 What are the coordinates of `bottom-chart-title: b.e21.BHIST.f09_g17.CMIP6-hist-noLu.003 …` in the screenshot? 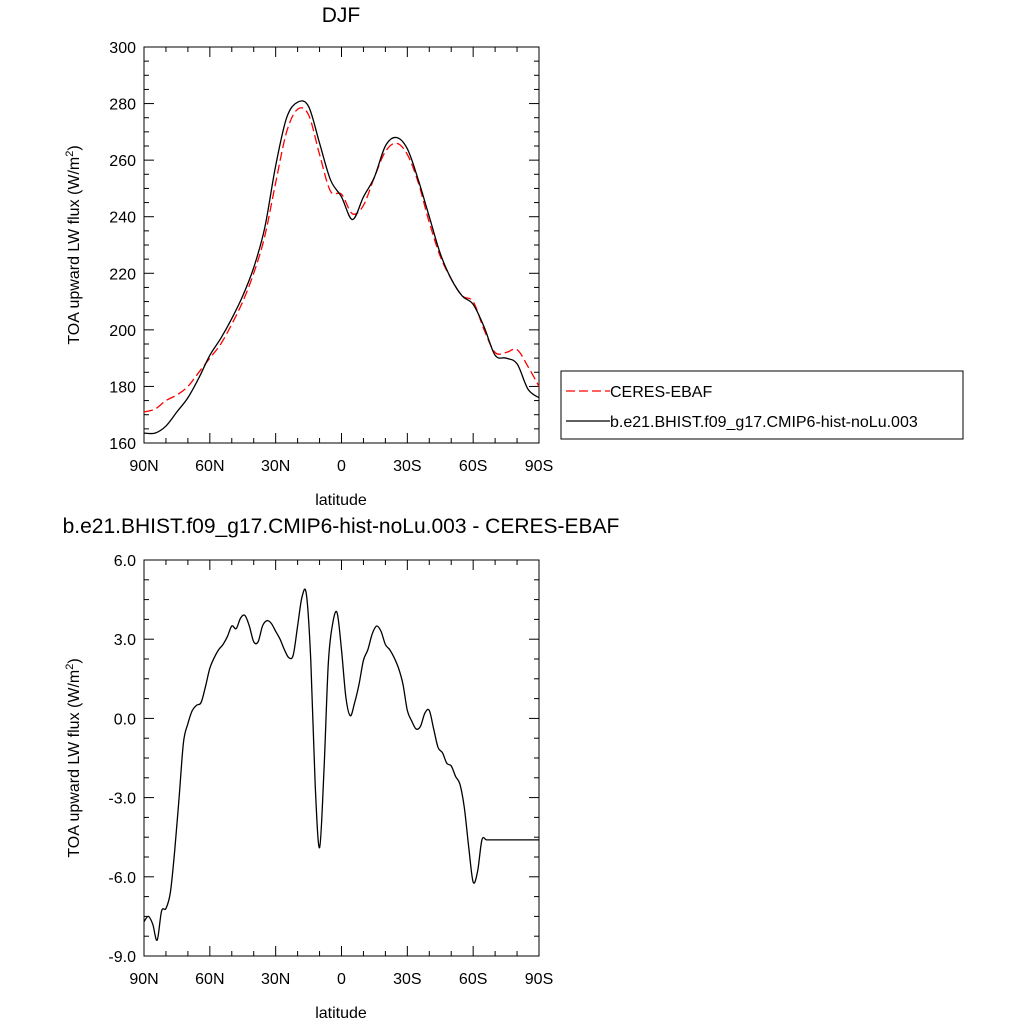 It's located at (341, 526).